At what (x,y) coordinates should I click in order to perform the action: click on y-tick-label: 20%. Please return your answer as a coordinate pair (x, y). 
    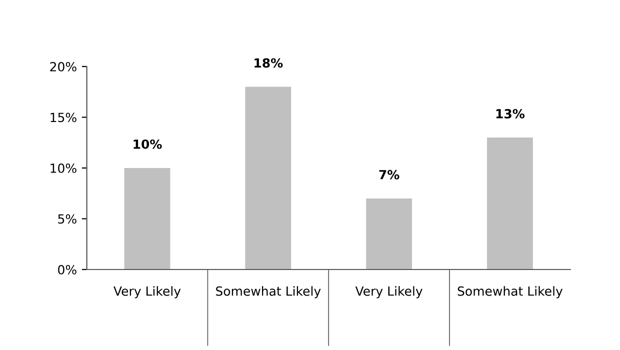
    Looking at the image, I should click on (63, 67).